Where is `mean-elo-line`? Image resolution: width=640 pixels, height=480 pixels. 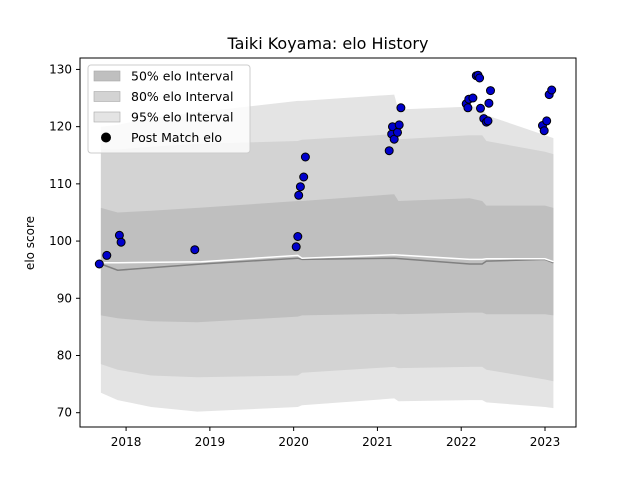
mean-elo-line is located at coordinates (327, 264).